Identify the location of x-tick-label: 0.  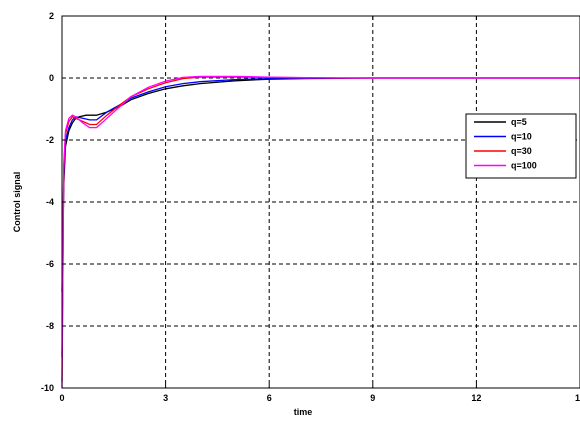
(61, 398).